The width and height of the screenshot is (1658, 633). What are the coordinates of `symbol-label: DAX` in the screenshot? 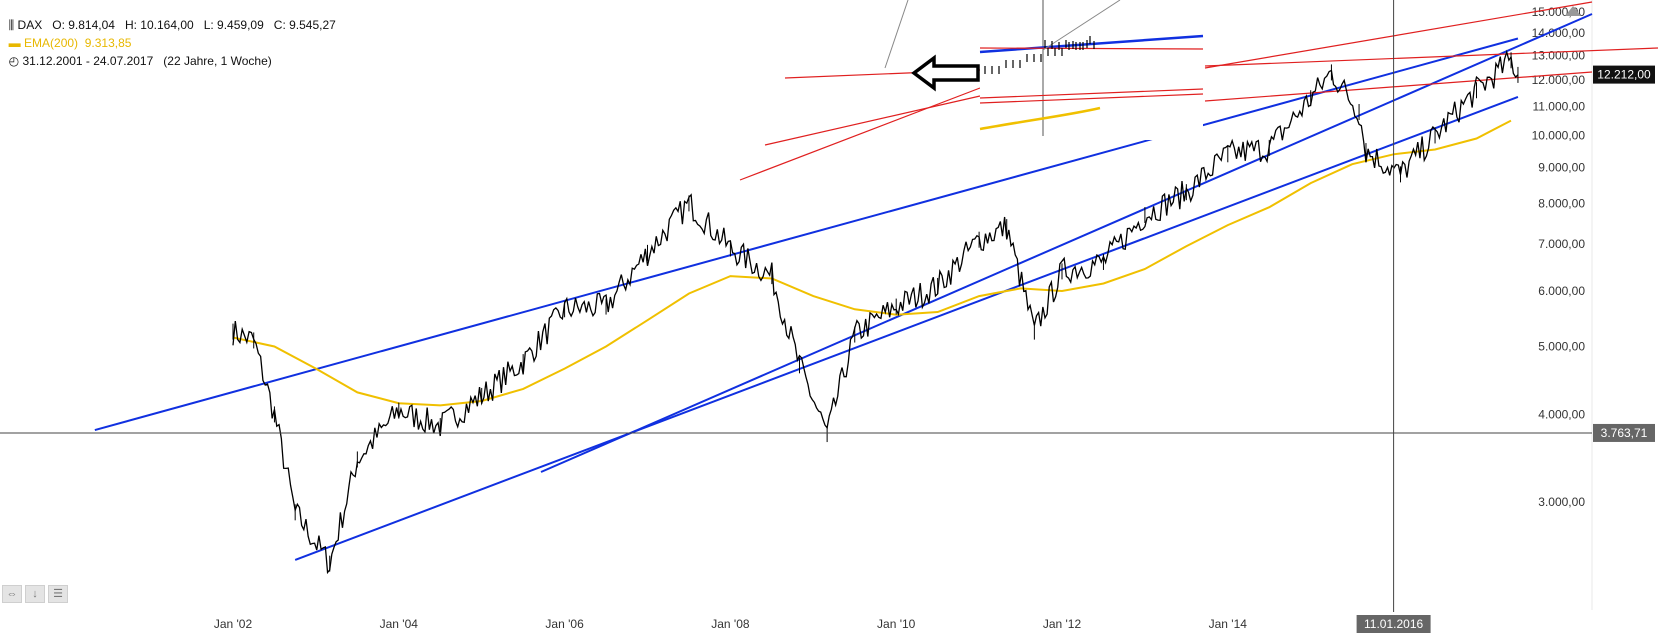 It's located at (30, 25).